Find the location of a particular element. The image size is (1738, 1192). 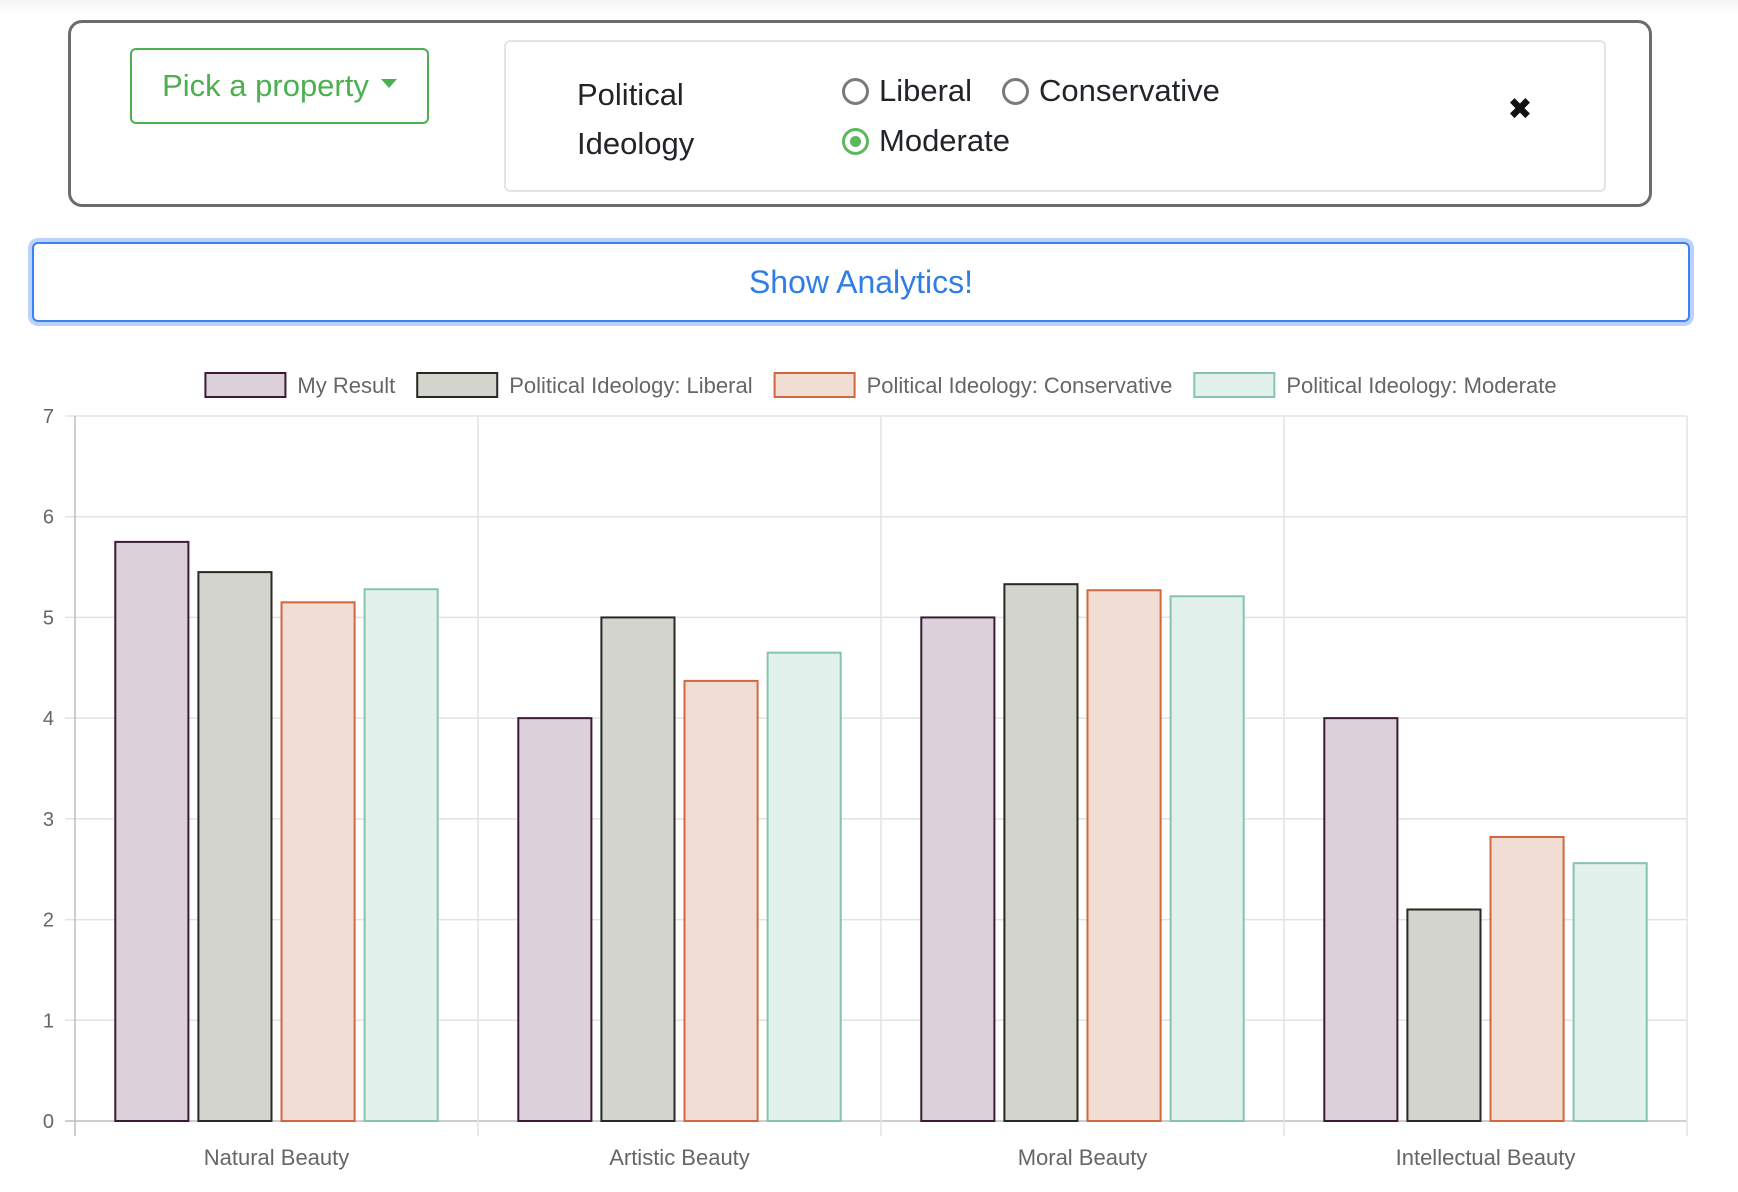

radio-conservative-label: Conservative is located at coordinates (1129, 90).